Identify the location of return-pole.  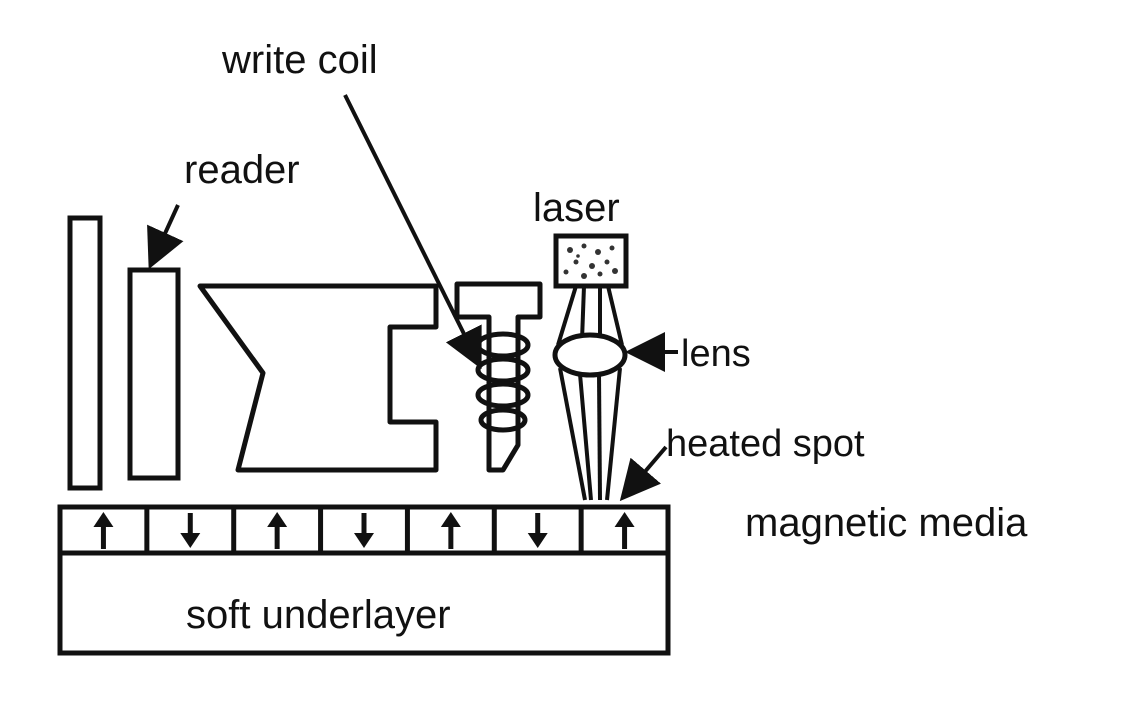
(318, 378).